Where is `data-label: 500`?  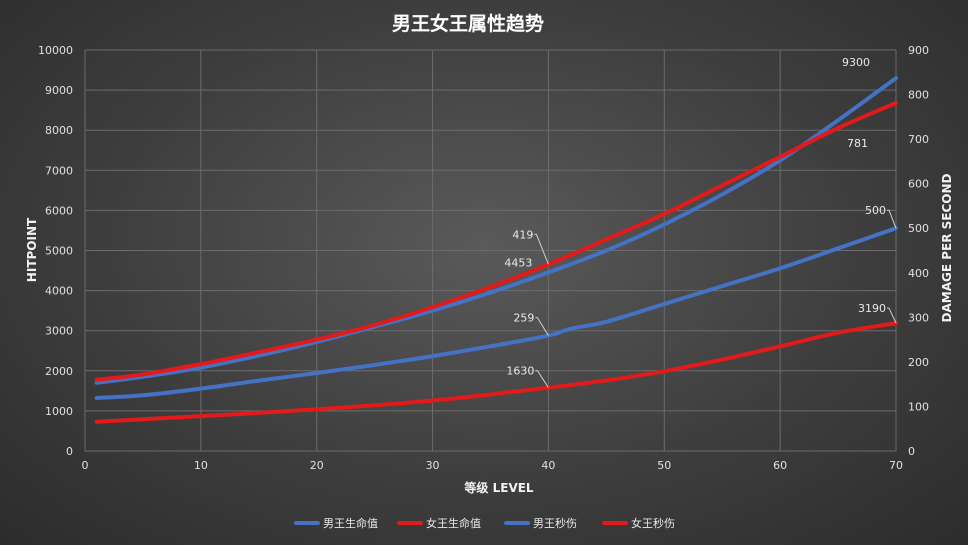 data-label: 500 is located at coordinates (875, 210).